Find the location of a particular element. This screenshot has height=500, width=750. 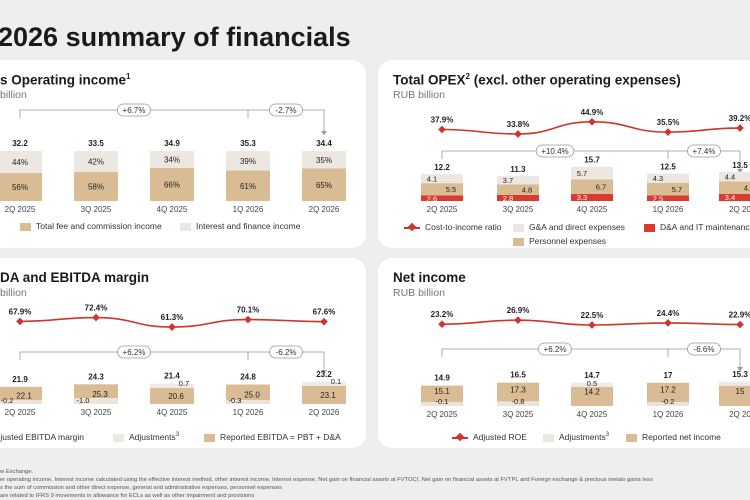

growth-label: -6.2% is located at coordinates (286, 352).